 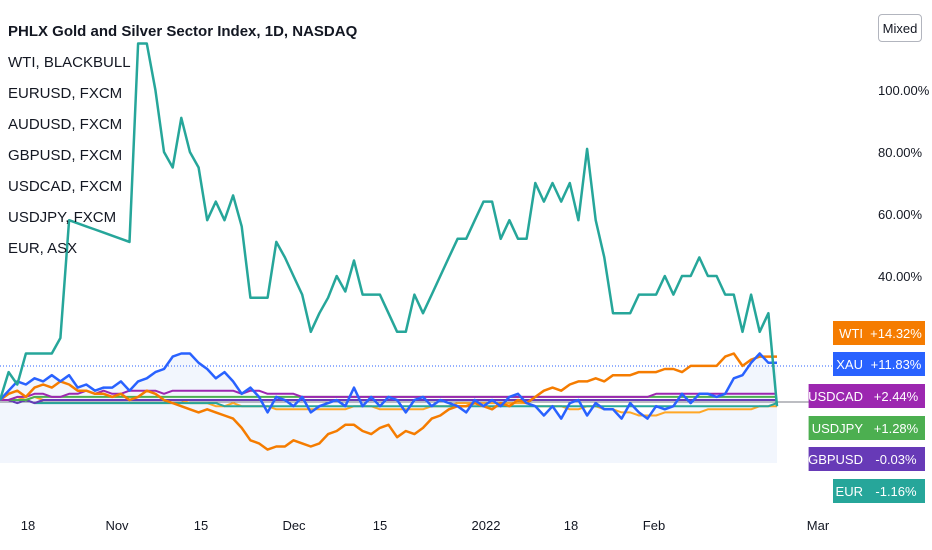 I want to click on x-axis: 18 Nov 15 Dec 15 2022 18 Feb Mar, so click(x=425, y=525).